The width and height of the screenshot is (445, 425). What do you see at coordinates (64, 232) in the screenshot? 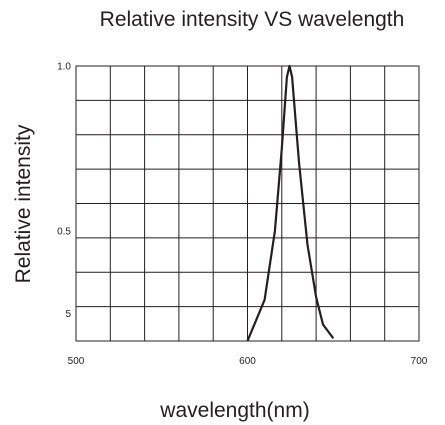
I see `y-tick-label: 0.5` at bounding box center [64, 232].